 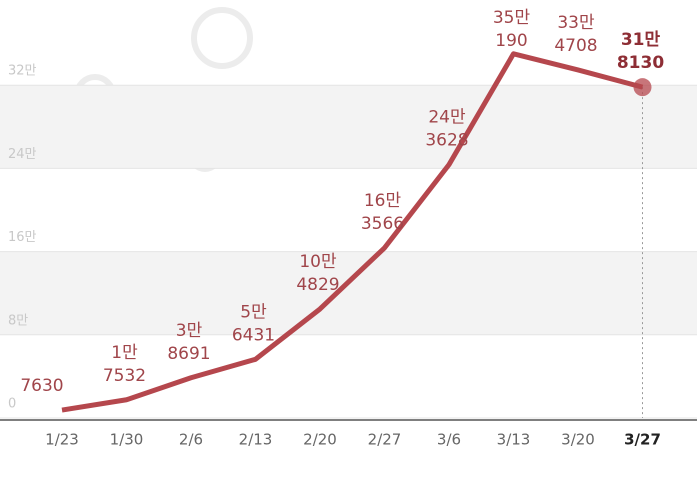 I want to click on x-tick-label: 3/13, so click(x=514, y=440).